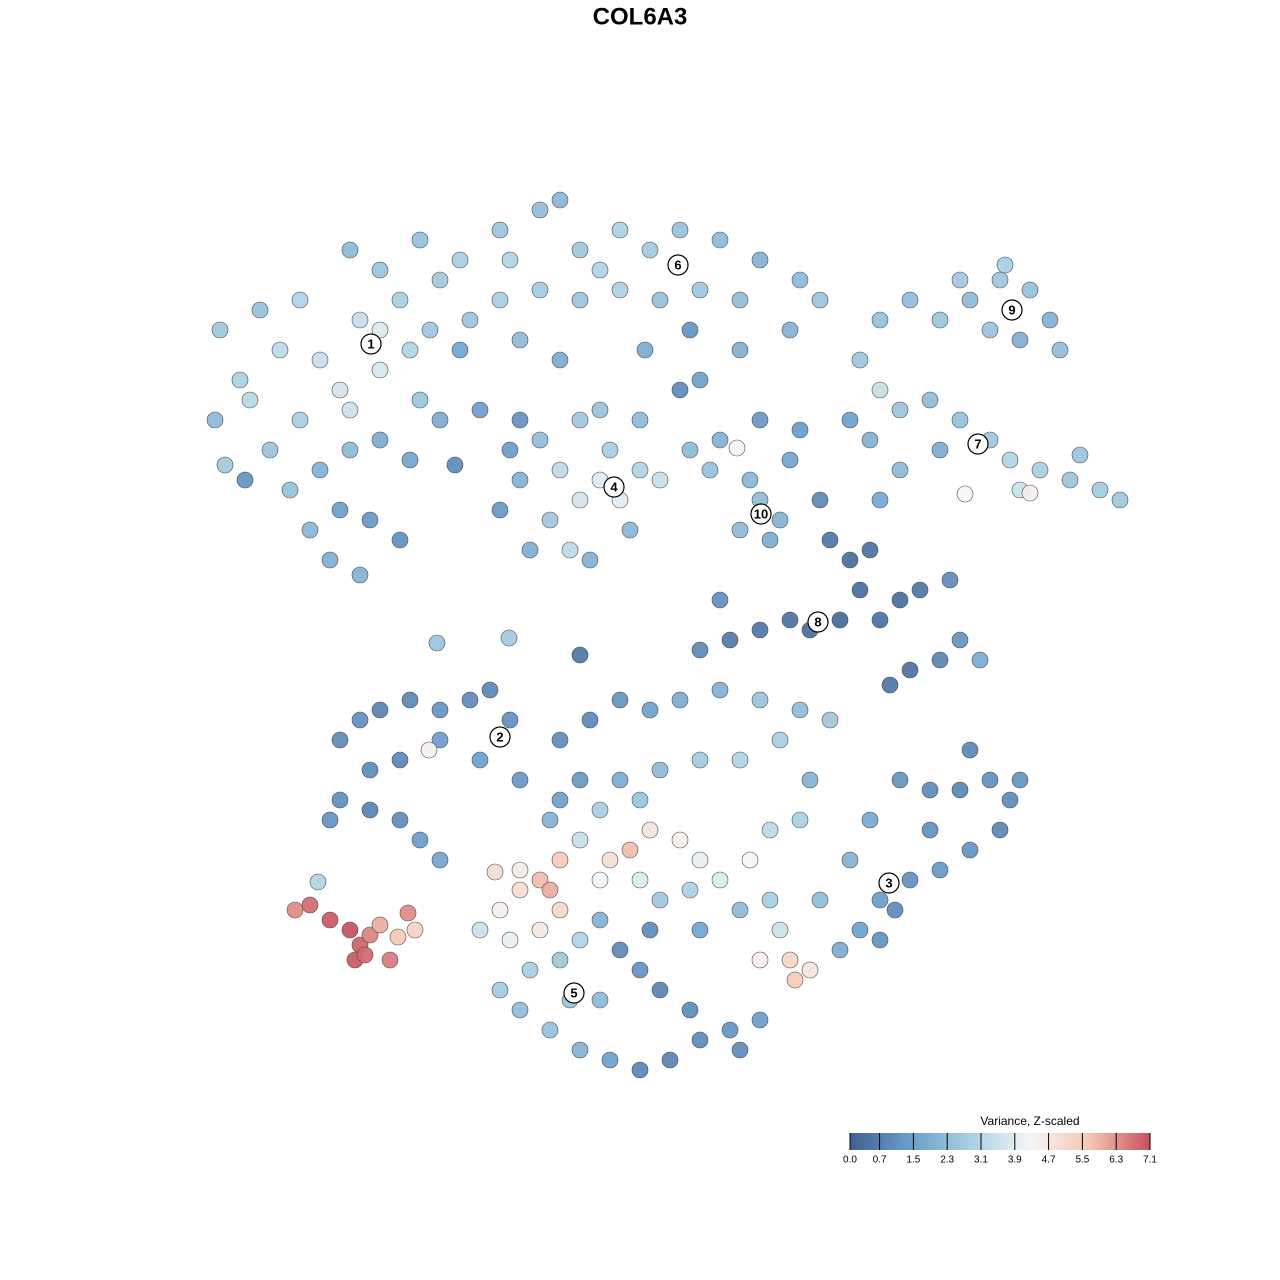 The width and height of the screenshot is (1280, 1280). I want to click on colorbar-tick-label: 0.7, so click(880, 1160).